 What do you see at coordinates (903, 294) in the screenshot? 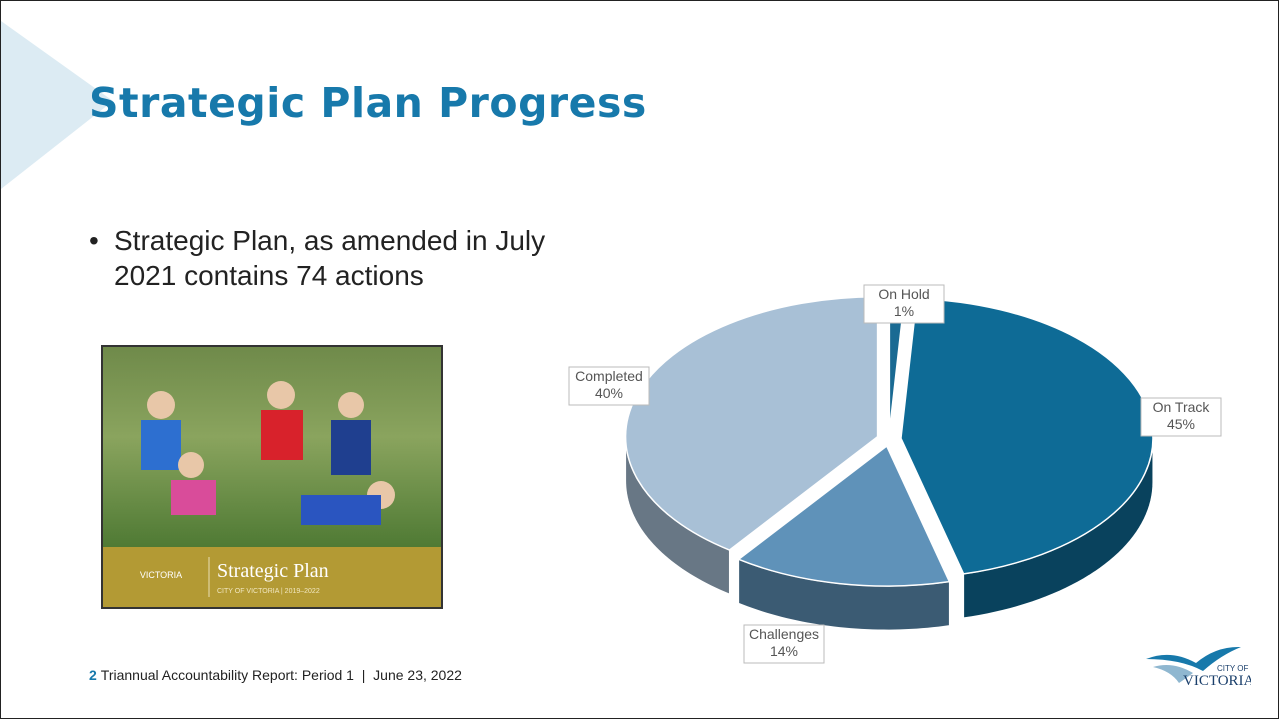
I see `label-category: On Hold` at bounding box center [903, 294].